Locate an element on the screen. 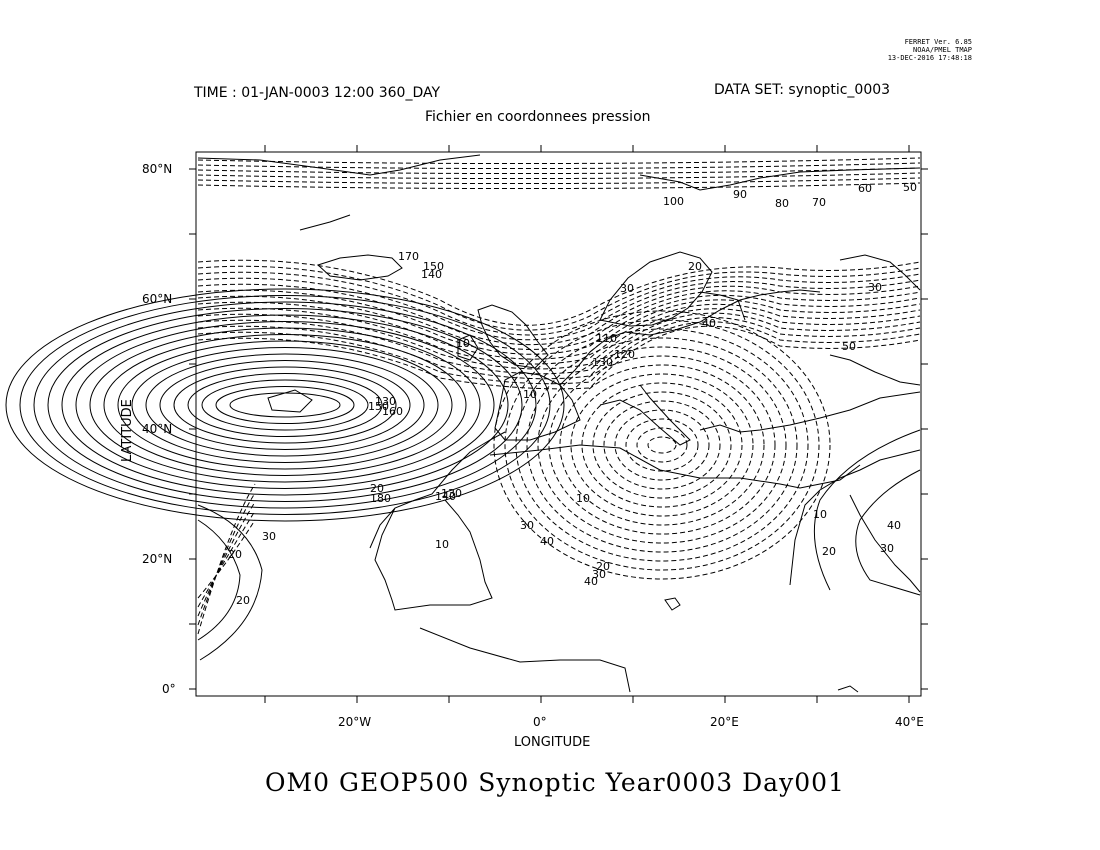 This screenshot has height=850, width=1100. coast-mideast is located at coordinates (855, 521).